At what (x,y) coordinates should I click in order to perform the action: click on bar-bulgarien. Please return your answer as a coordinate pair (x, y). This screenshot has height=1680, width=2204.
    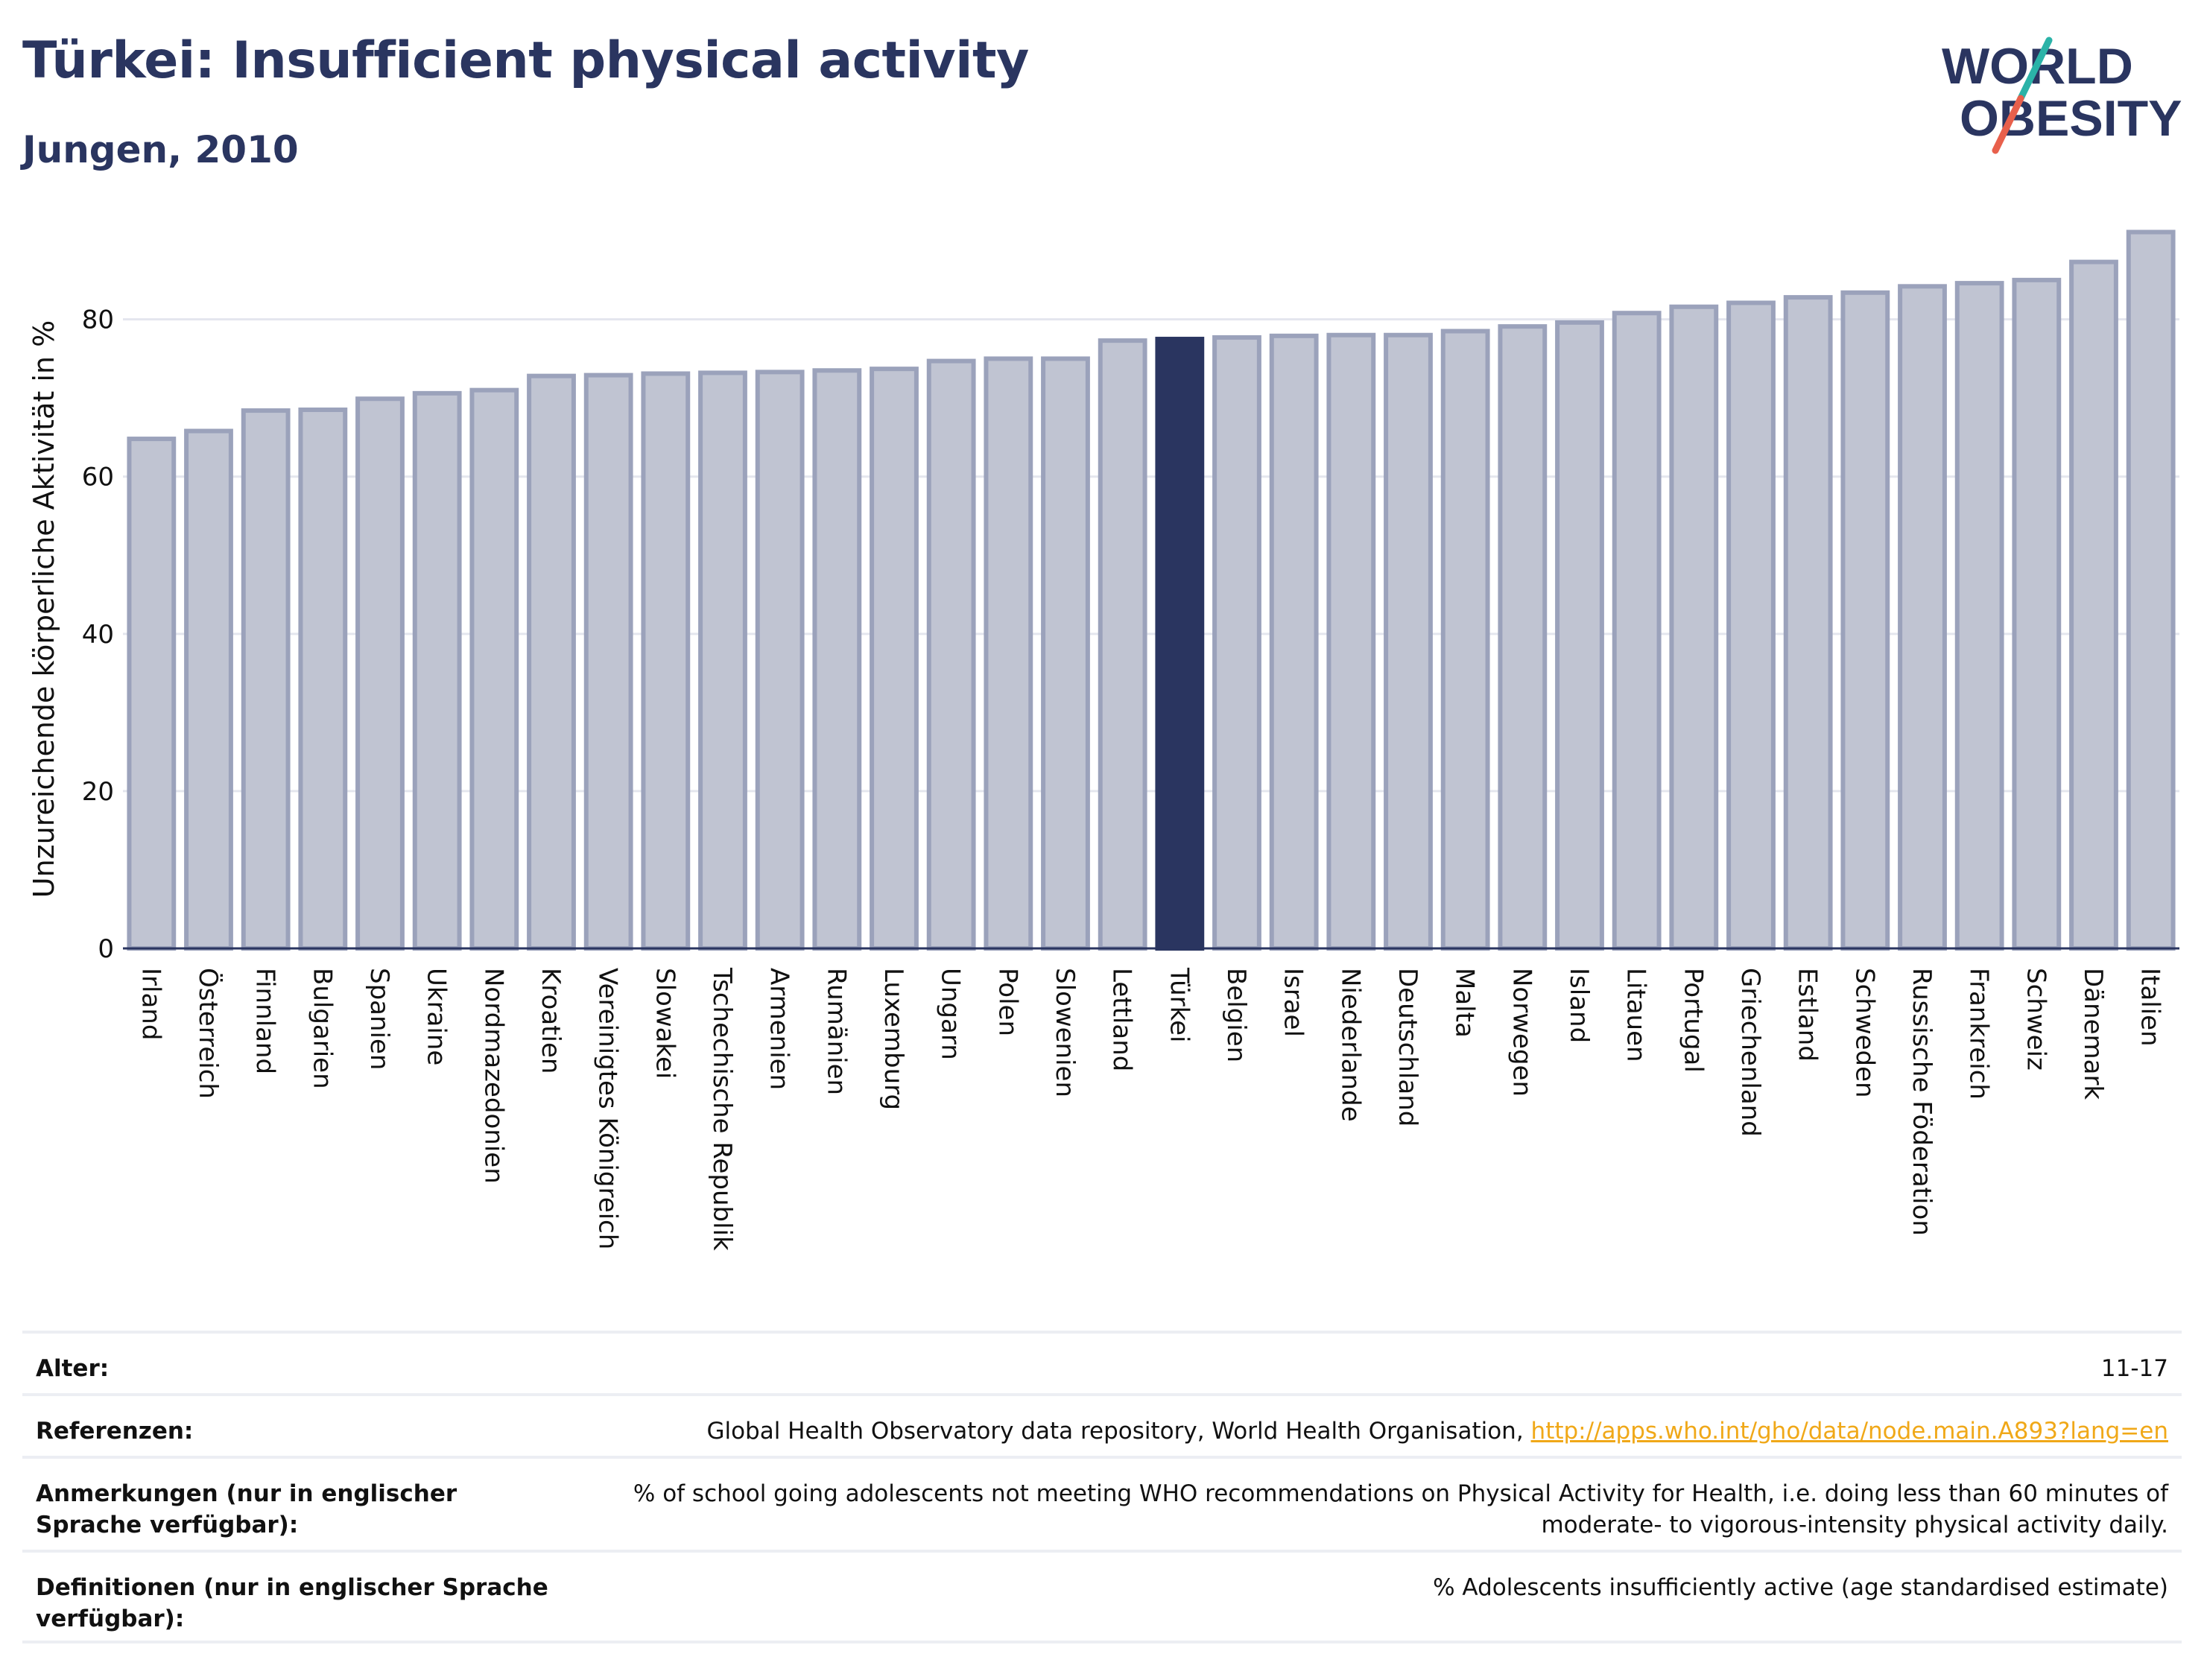
    Looking at the image, I should click on (323, 679).